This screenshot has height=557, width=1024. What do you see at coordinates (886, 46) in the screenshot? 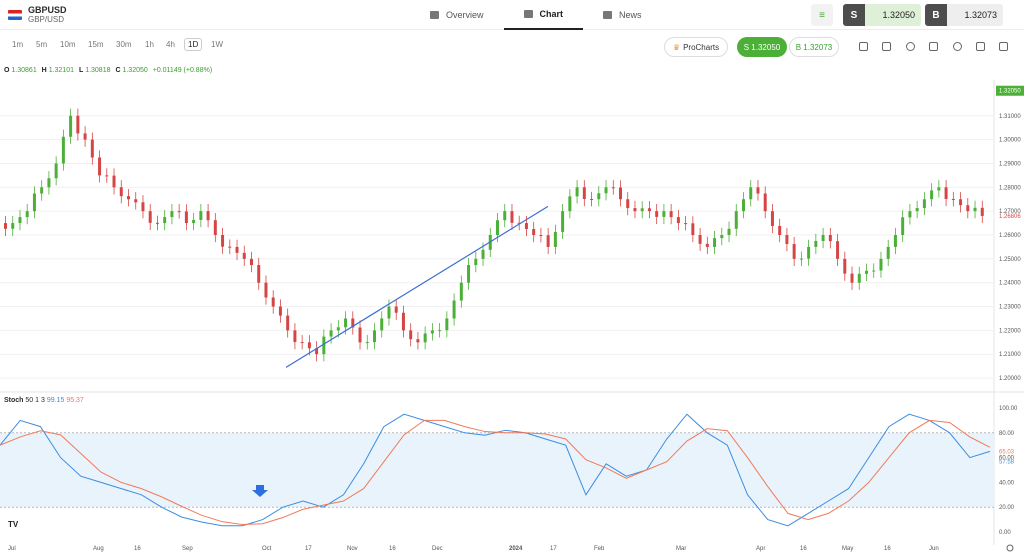
I see `indicators-icon` at bounding box center [886, 46].